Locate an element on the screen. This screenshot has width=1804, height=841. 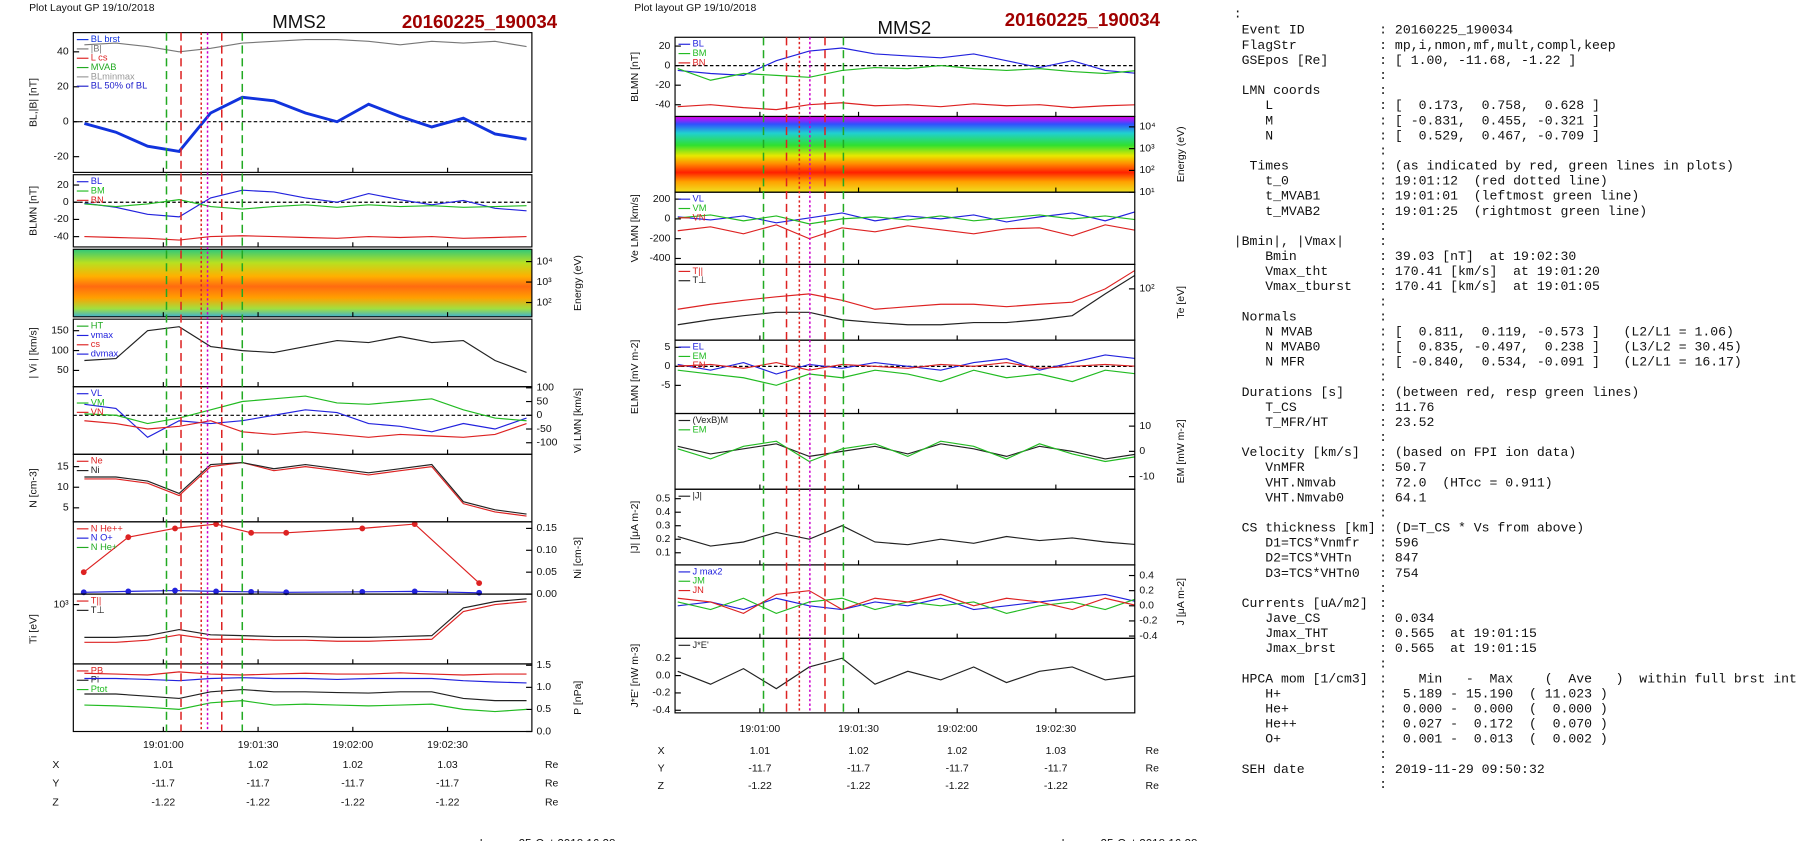
y-axis-label: Vi LMN [km/s] is located at coordinates (578, 420).